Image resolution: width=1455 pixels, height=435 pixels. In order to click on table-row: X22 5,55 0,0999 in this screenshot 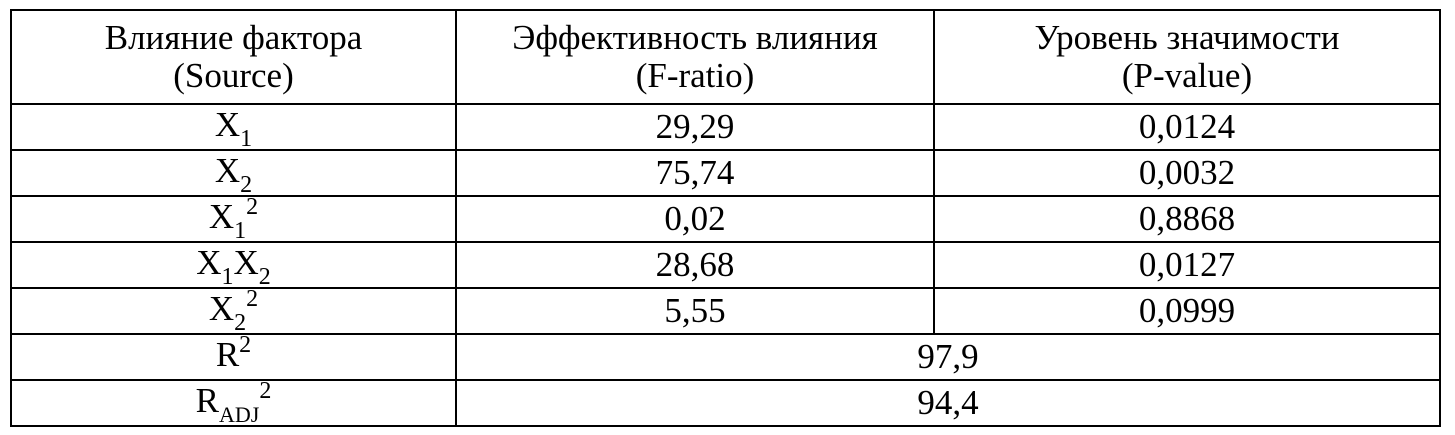, I will do `click(725, 311)`.